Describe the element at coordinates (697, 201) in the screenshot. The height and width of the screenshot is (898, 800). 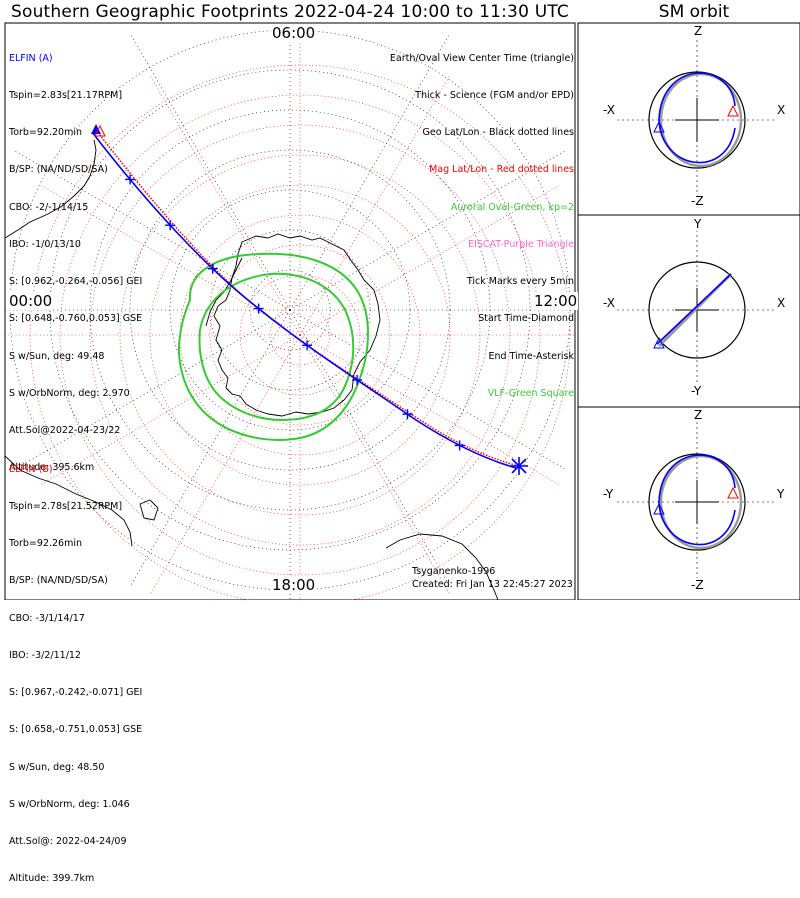
I see `sm1-bottom-label: -Z` at that location.